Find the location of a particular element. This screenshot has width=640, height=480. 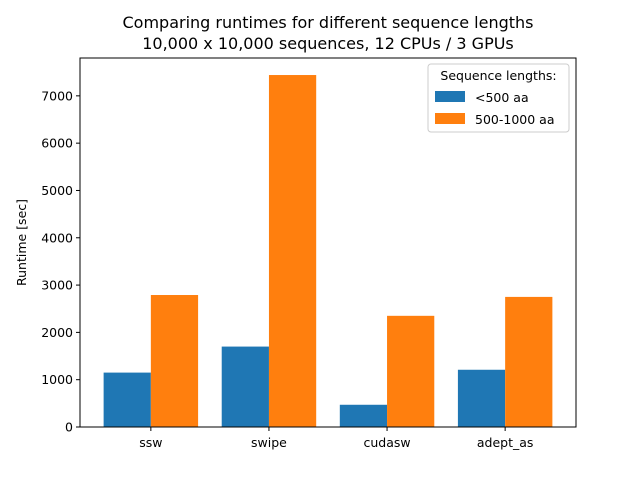

legend: Sequence lengths: <500 aa 500-1000 aa is located at coordinates (498, 98).